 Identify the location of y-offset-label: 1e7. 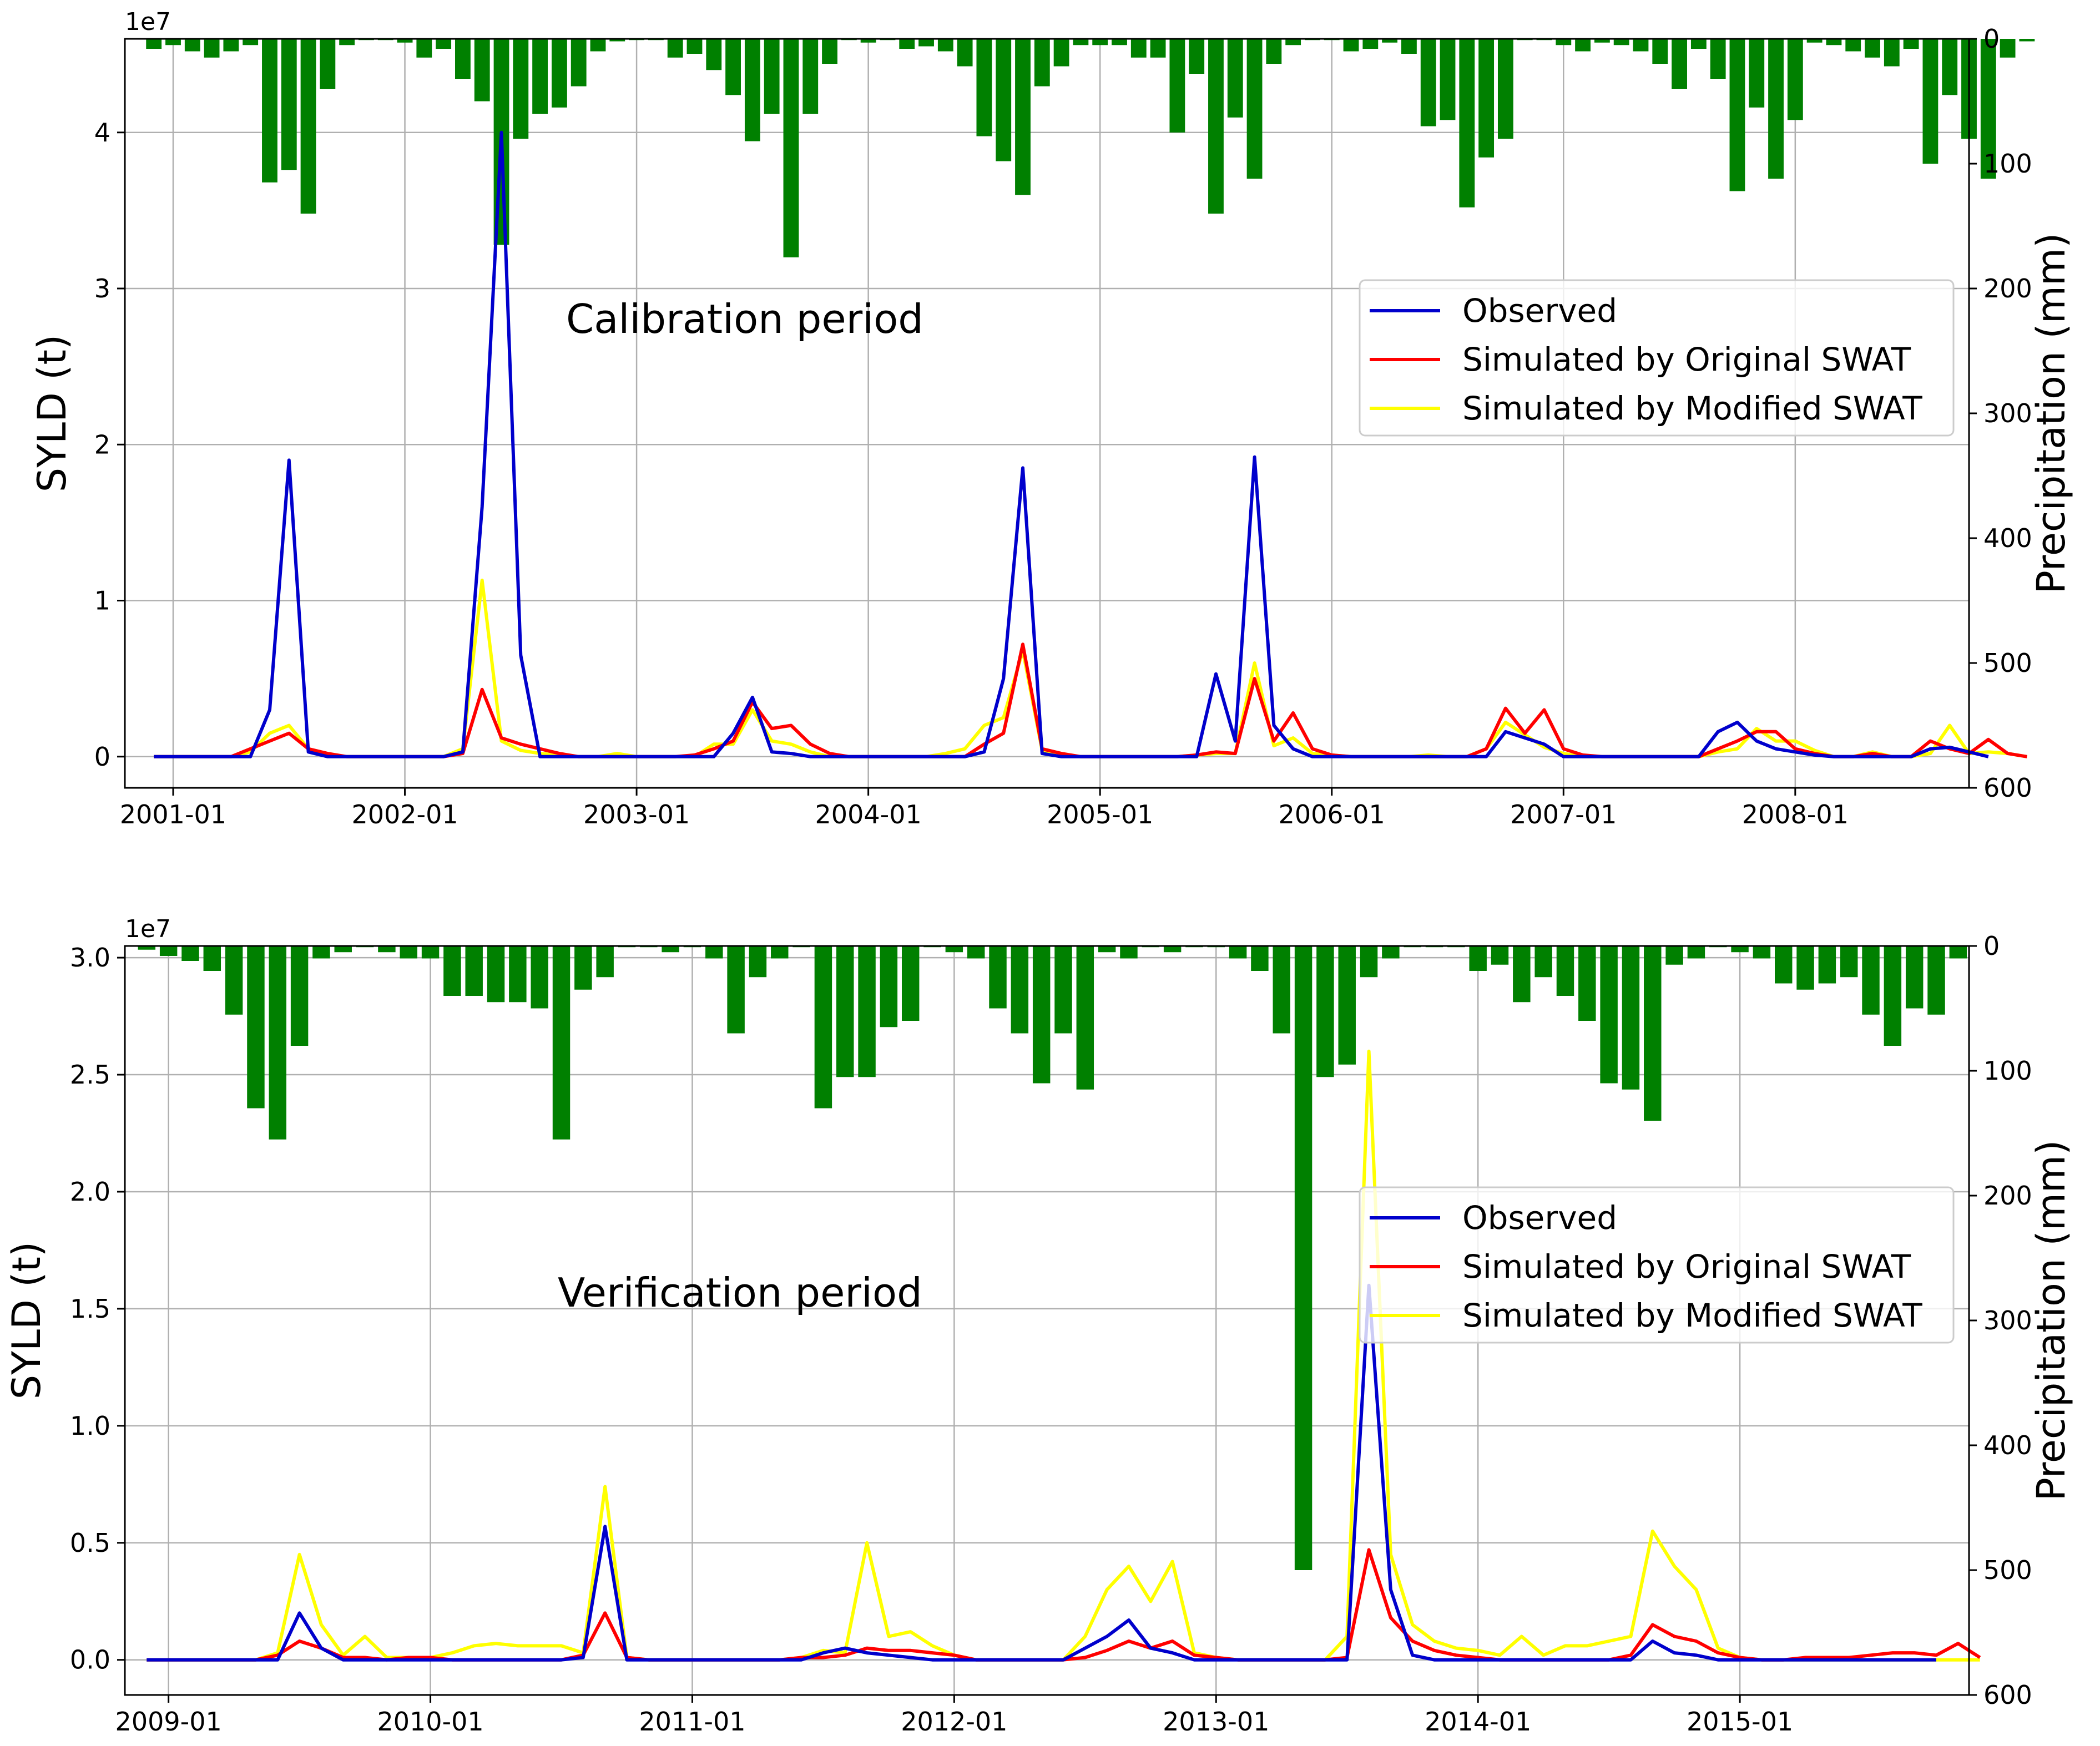
(148, 929).